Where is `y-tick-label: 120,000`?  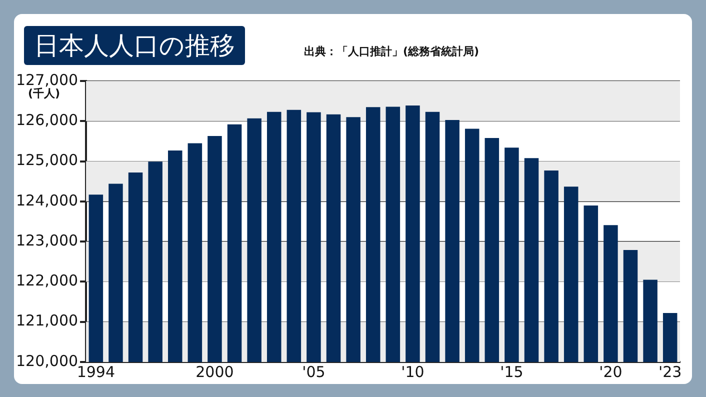
y-tick-label: 120,000 is located at coordinates (47, 361).